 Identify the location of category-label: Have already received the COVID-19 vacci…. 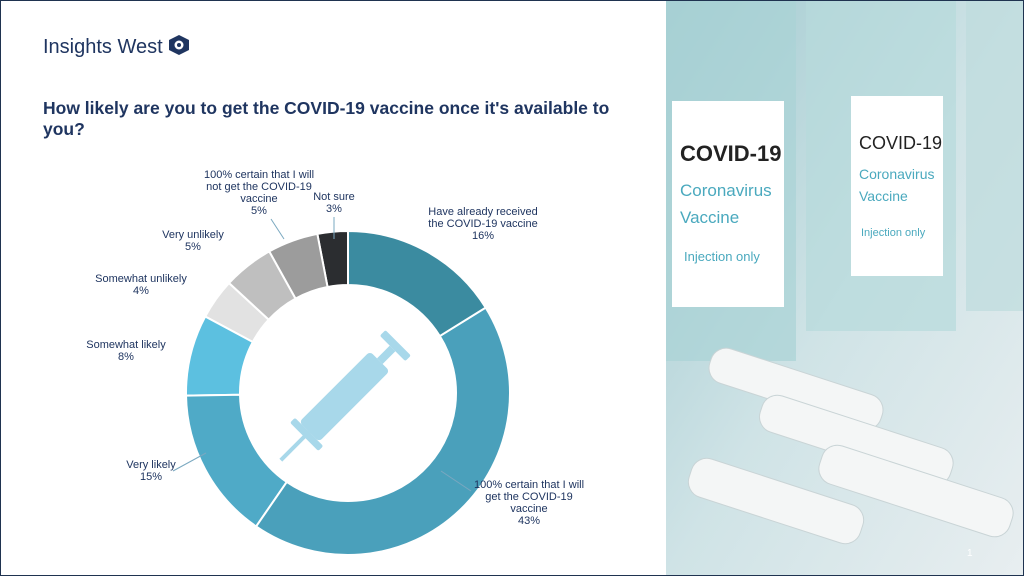
(483, 218).